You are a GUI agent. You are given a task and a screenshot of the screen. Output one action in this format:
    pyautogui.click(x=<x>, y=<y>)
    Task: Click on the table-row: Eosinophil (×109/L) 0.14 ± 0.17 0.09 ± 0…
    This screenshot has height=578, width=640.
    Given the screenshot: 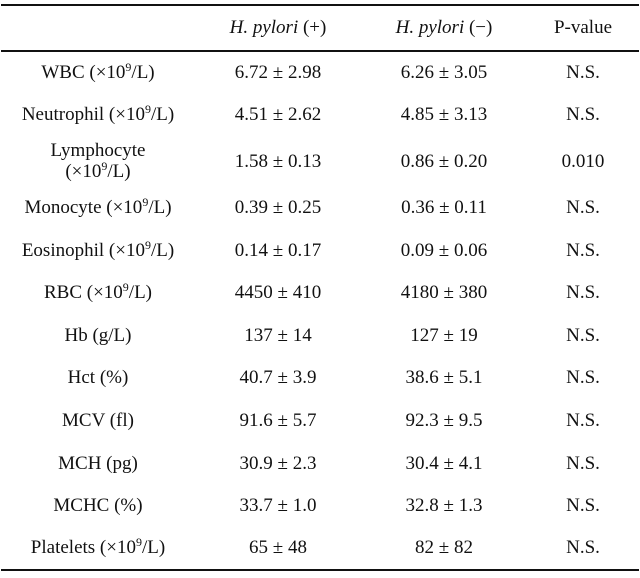 What is the action you would take?
    pyautogui.click(x=320, y=250)
    